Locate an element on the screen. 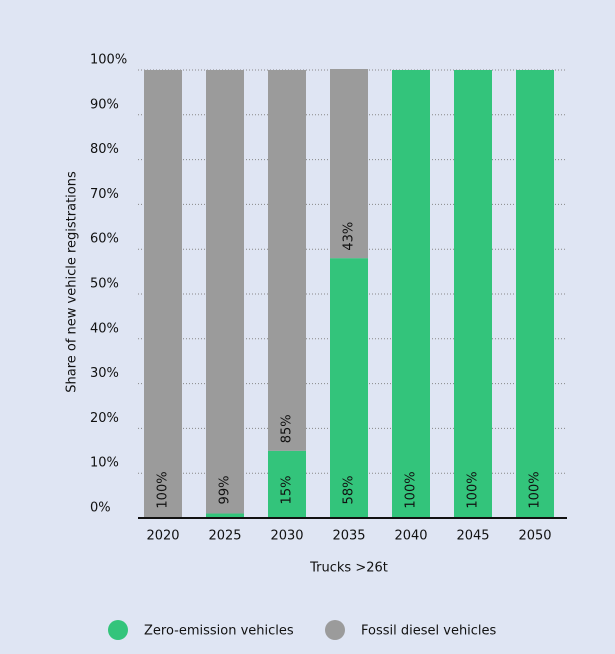  y-tick-label: 40% is located at coordinates (104, 328).